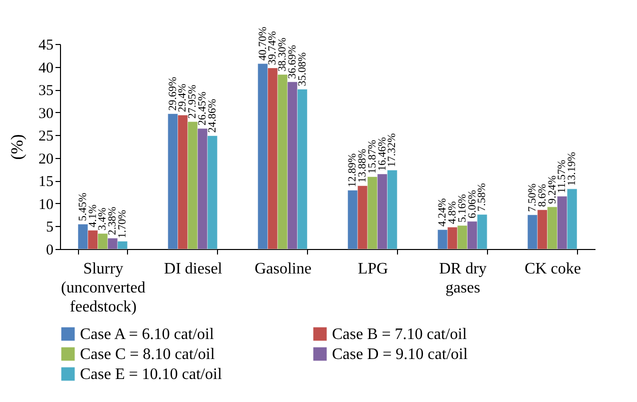 This screenshot has height=402, width=637. What do you see at coordinates (46, 136) in the screenshot?
I see `y-tick-label: 25` at bounding box center [46, 136].